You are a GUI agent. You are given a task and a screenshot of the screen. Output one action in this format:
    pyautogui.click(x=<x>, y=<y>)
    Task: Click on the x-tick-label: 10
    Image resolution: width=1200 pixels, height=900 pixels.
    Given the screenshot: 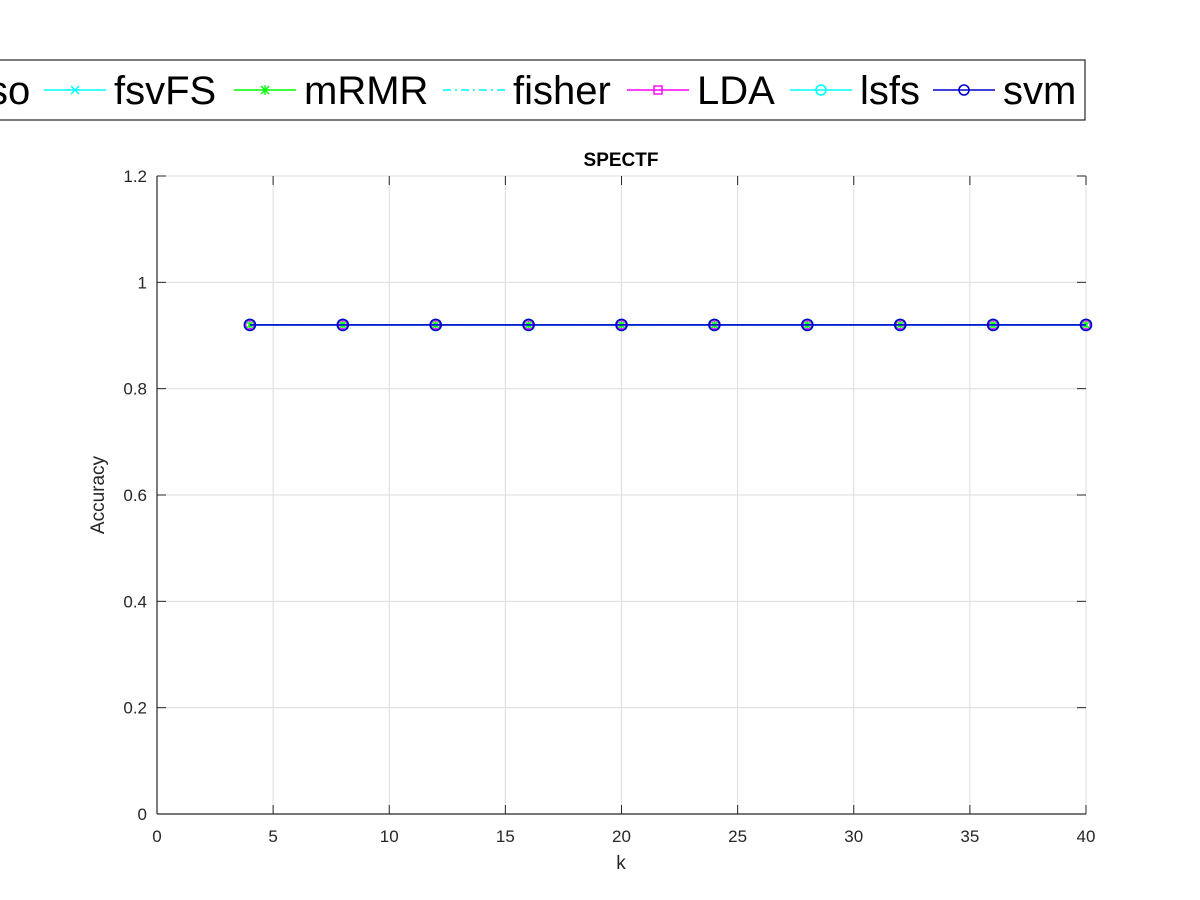 What is the action you would take?
    pyautogui.click(x=389, y=836)
    